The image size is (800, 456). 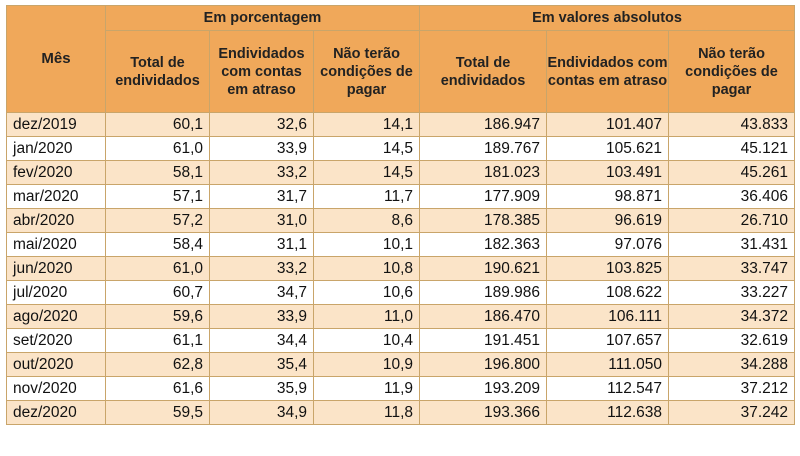 I want to click on value-cell: 182.363, so click(x=483, y=244).